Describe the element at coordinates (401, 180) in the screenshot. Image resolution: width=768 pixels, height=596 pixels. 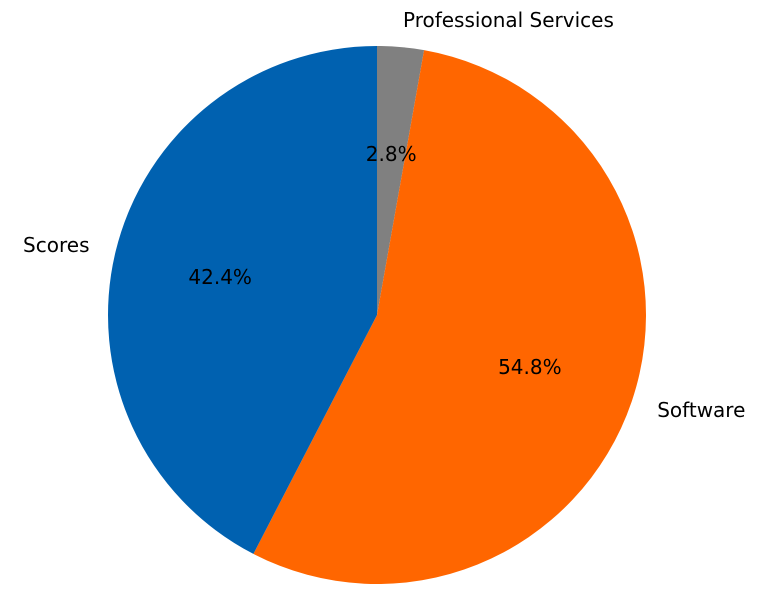
I see `pie-slice-professional-services` at that location.